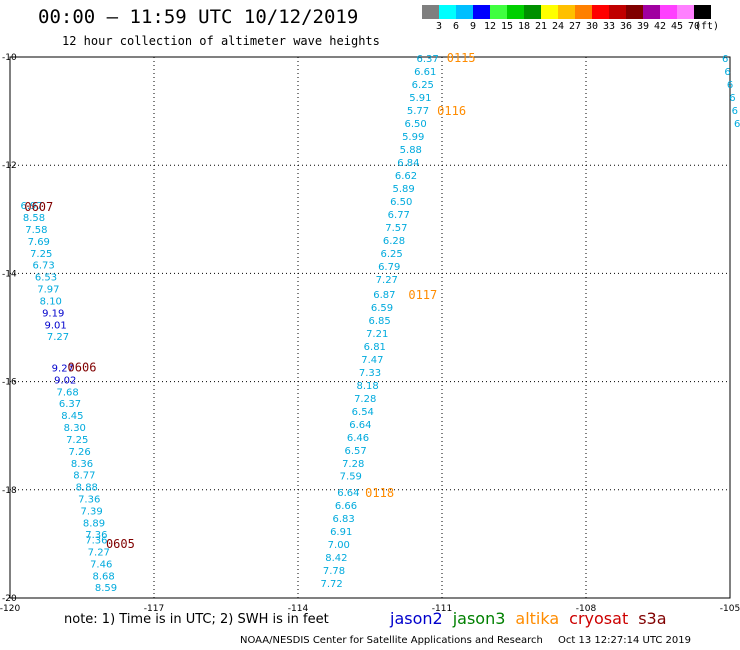  I want to click on wave-height-value: 6.66, so click(346, 506).